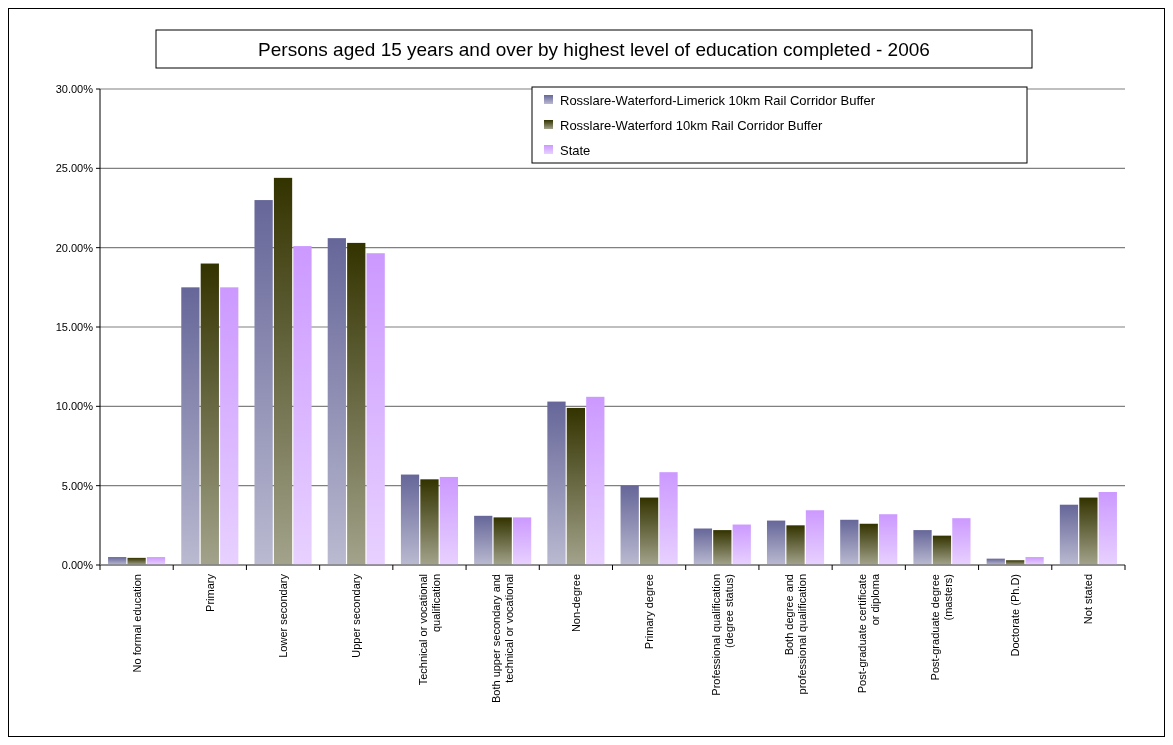  I want to click on x-tick-label: Primary, so click(209, 592).